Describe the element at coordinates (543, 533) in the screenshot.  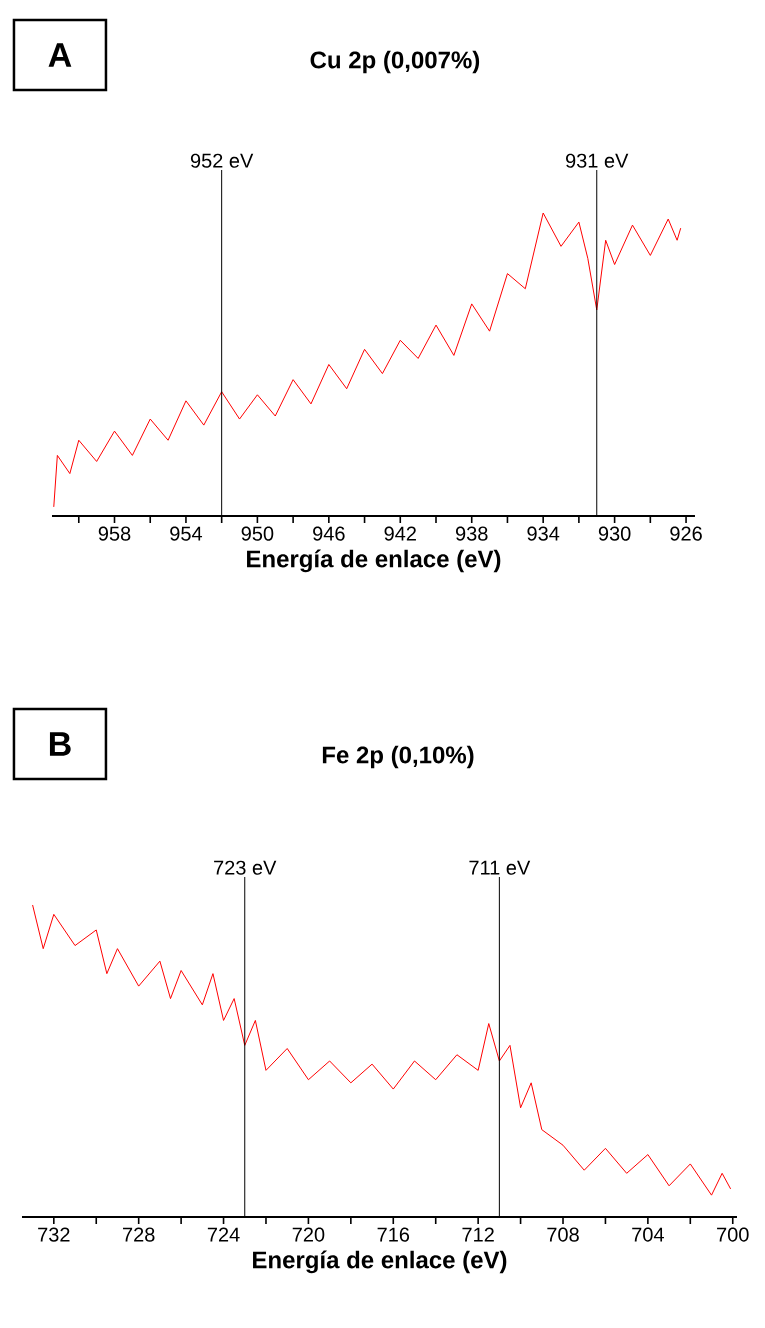
I see `x-tick-label: 934` at that location.